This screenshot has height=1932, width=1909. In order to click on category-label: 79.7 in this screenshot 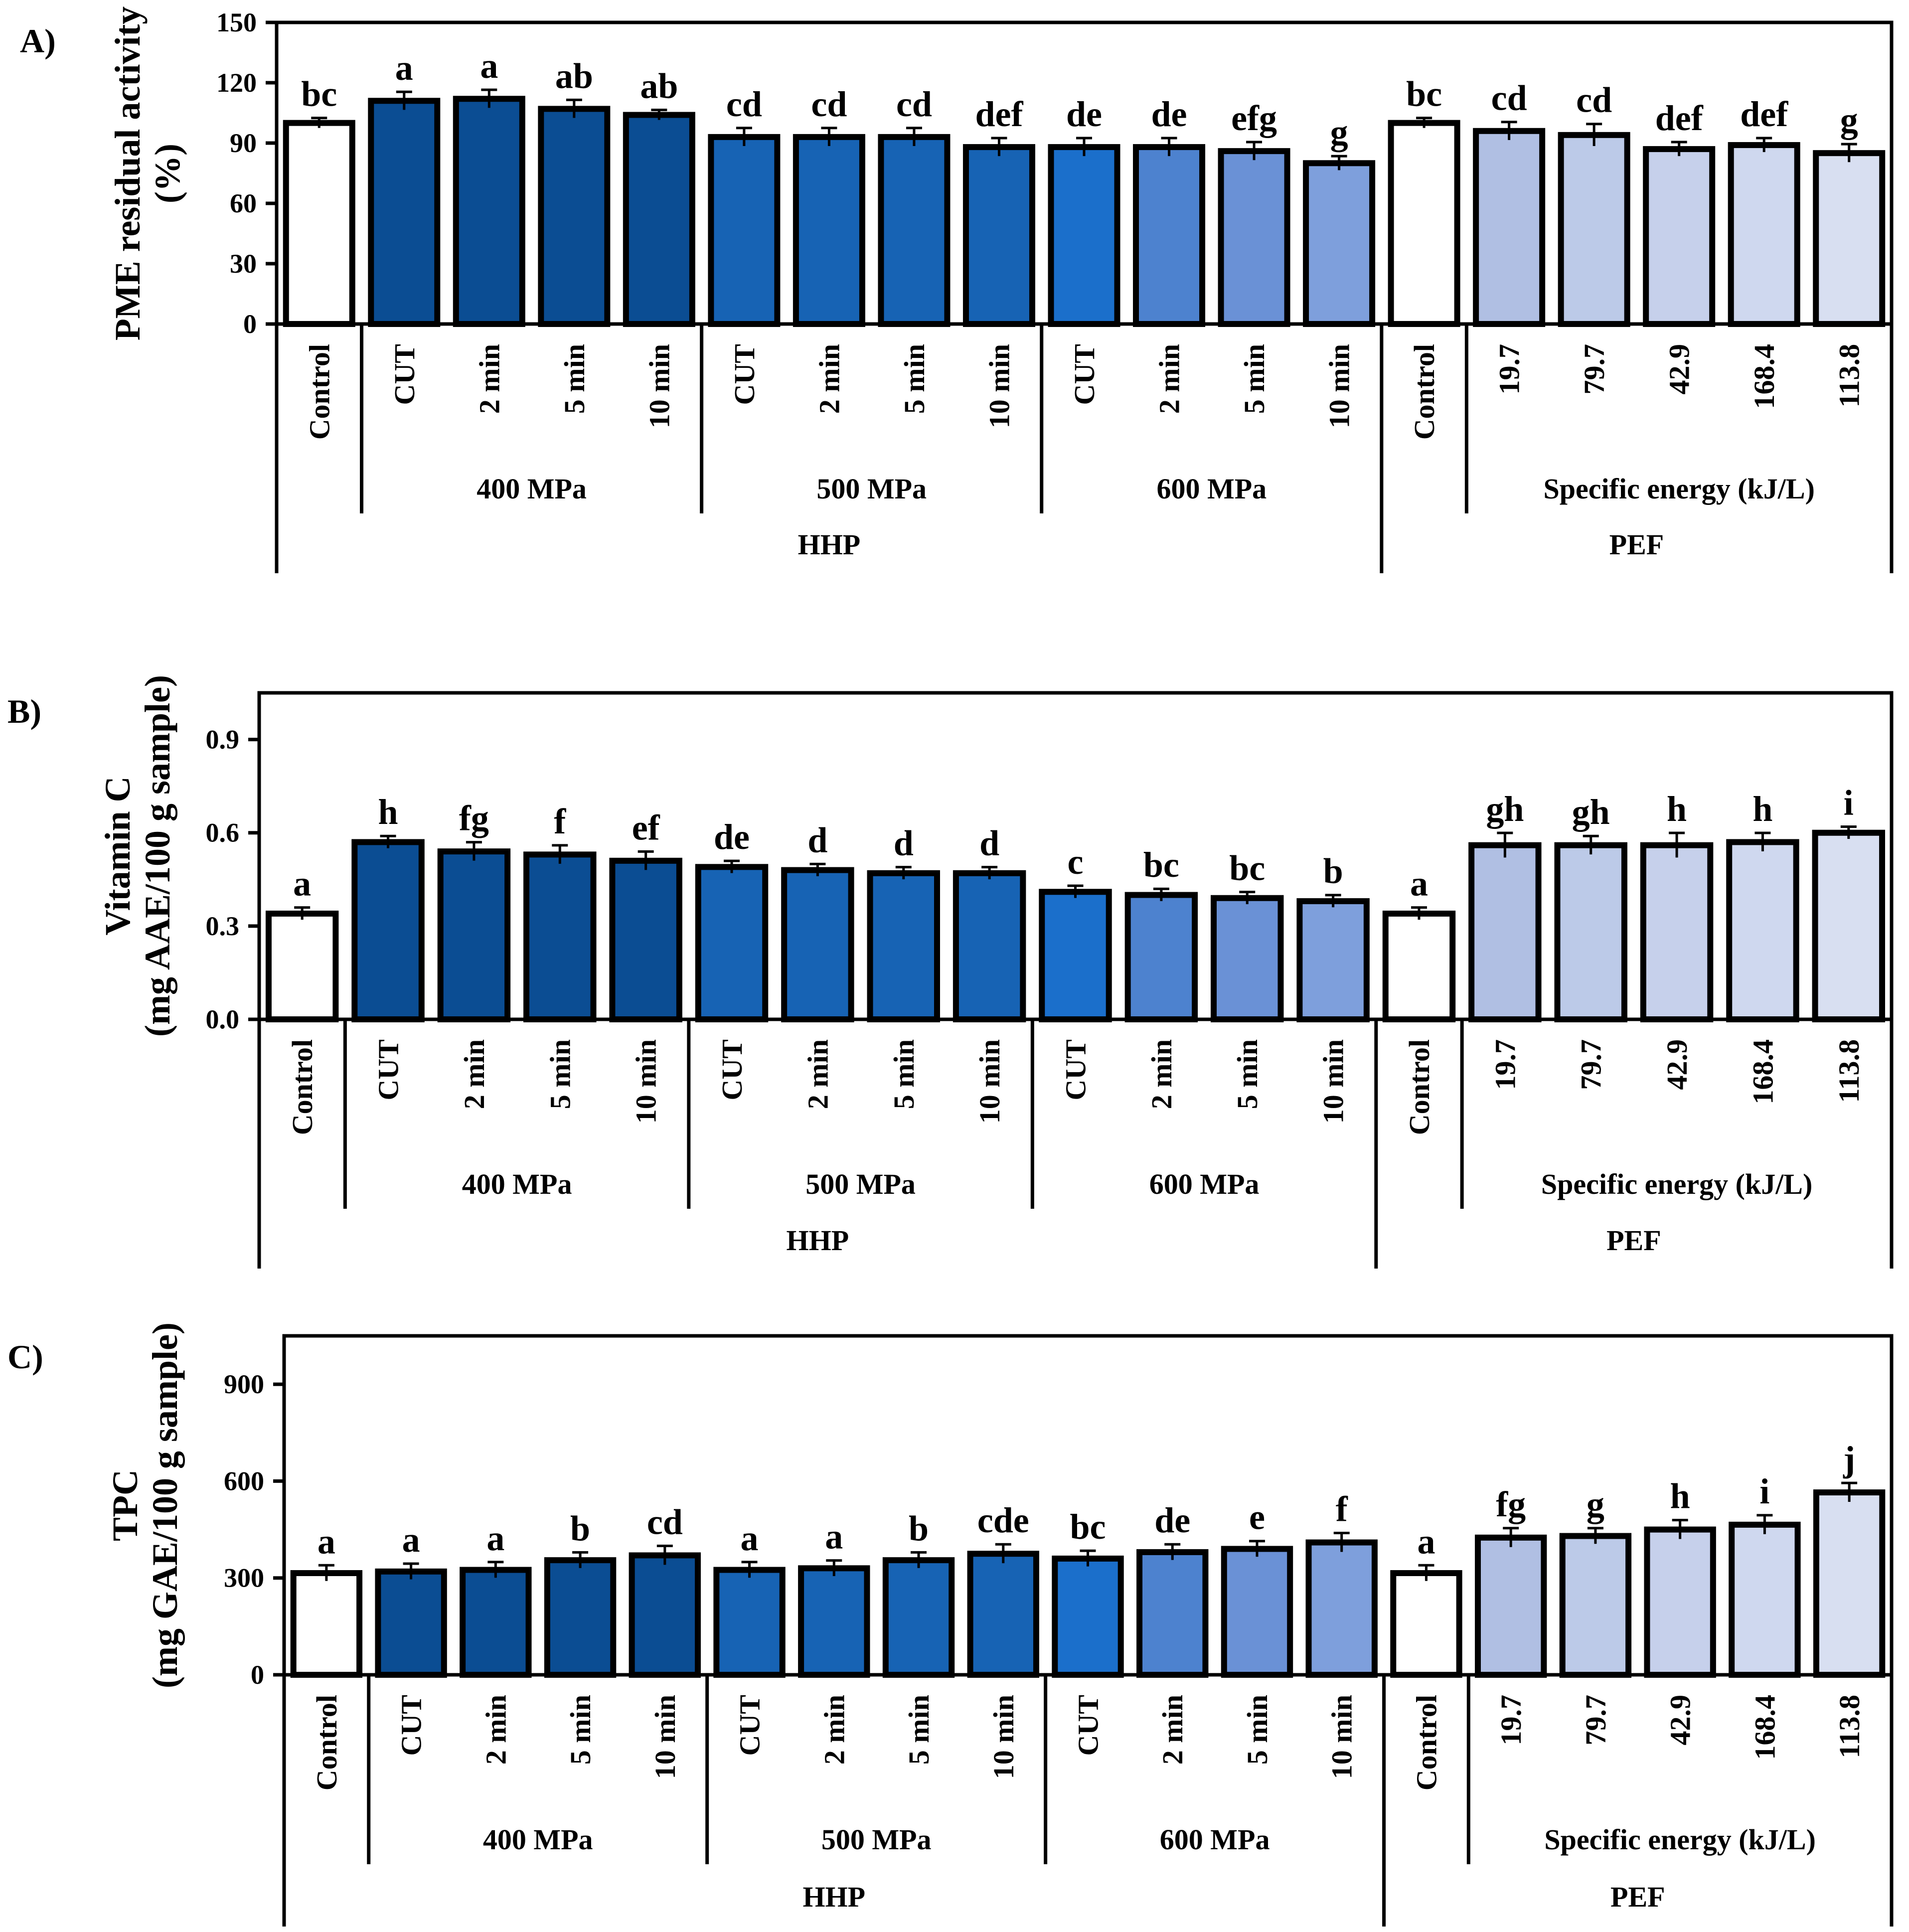, I will do `click(1594, 369)`.